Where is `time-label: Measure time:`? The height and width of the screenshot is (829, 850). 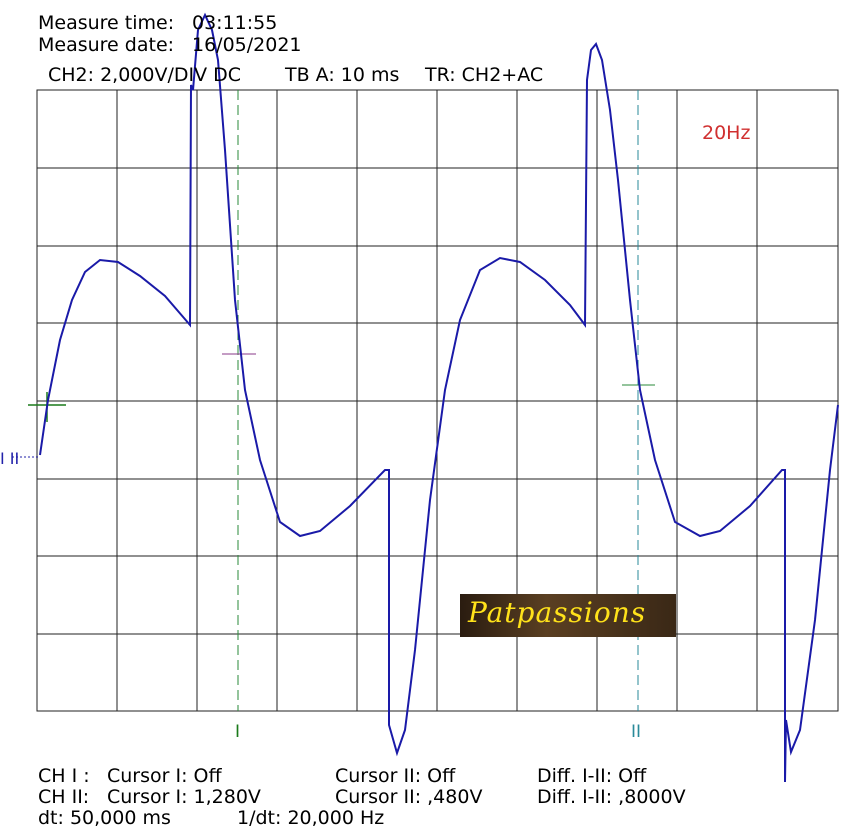
time-label: Measure time: is located at coordinates (106, 23).